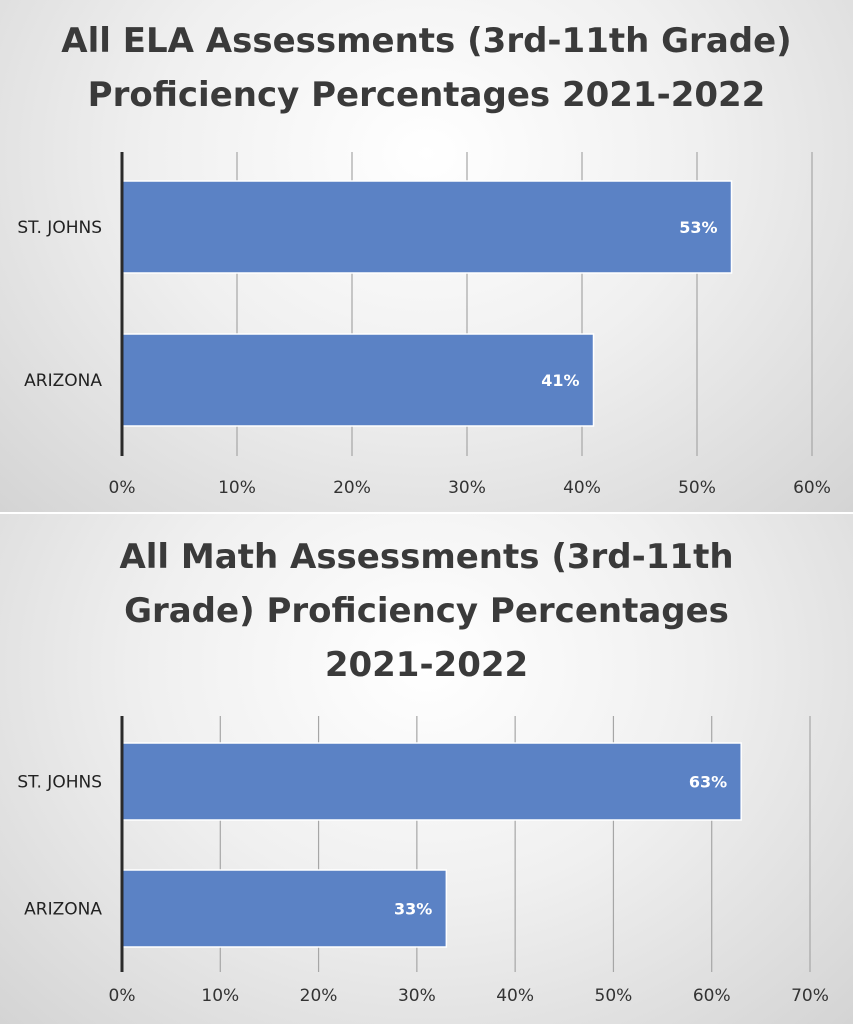  What do you see at coordinates (810, 996) in the screenshot?
I see `x-tick-label: 70%` at bounding box center [810, 996].